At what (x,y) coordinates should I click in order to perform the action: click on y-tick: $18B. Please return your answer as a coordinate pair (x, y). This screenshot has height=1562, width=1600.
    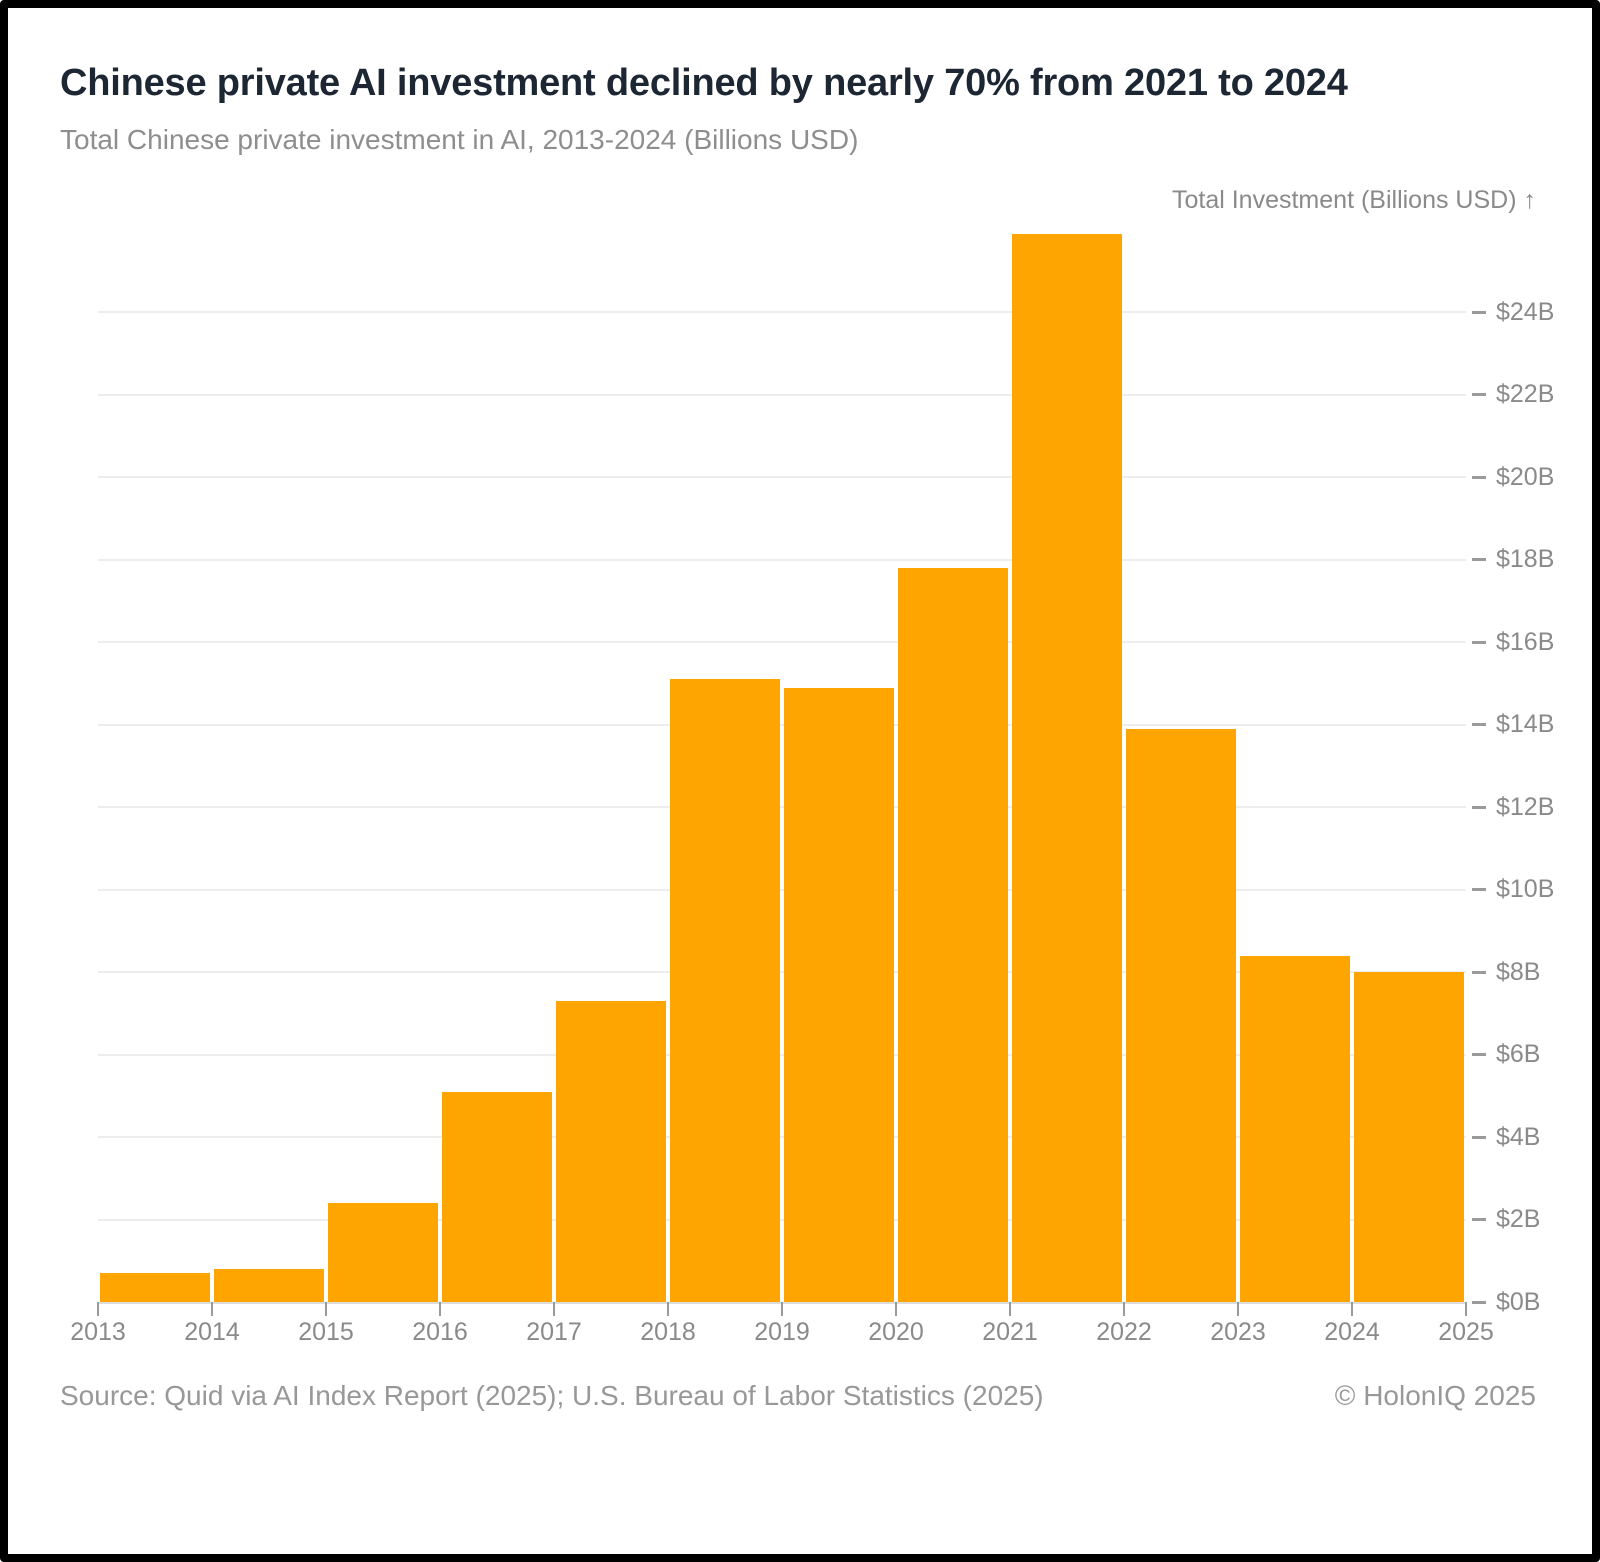
    Looking at the image, I should click on (1513, 560).